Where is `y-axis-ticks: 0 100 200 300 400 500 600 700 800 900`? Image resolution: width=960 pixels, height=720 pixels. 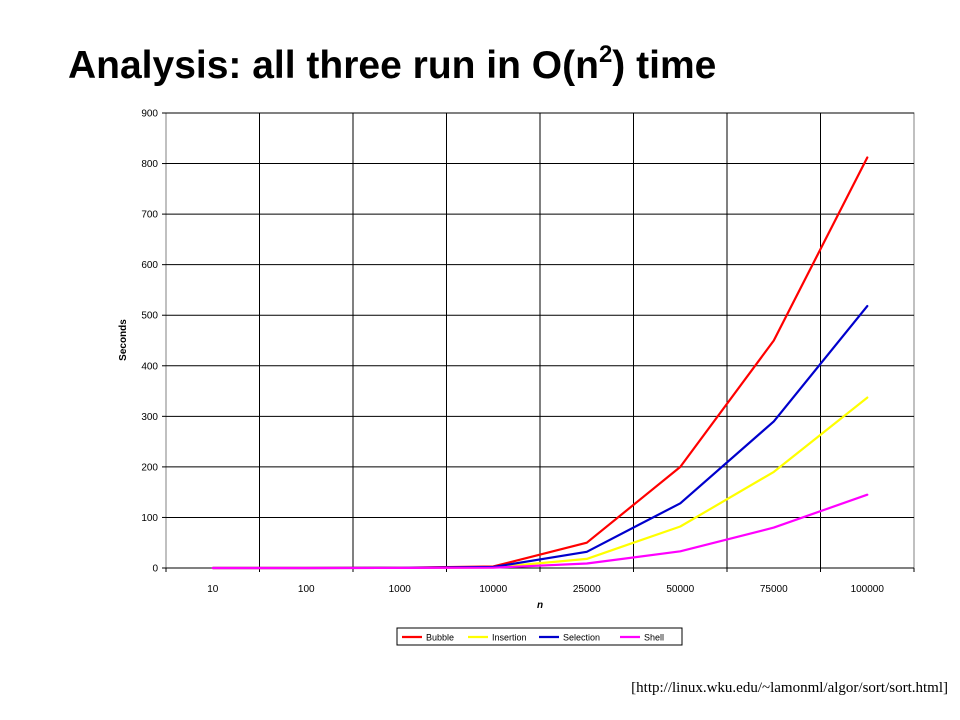
y-axis-ticks: 0 100 200 300 400 500 600 700 800 900 is located at coordinates (149, 342).